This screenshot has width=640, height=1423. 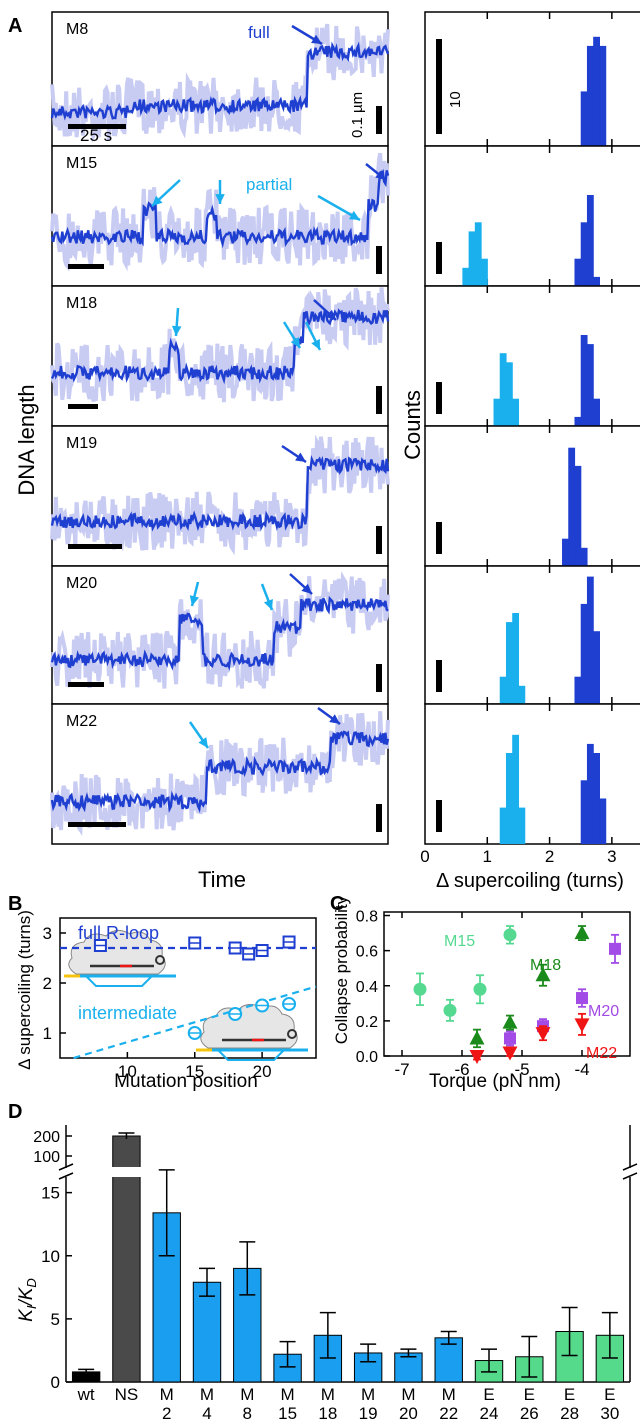 I want to click on hist-tick-label: 0, so click(x=424, y=856).